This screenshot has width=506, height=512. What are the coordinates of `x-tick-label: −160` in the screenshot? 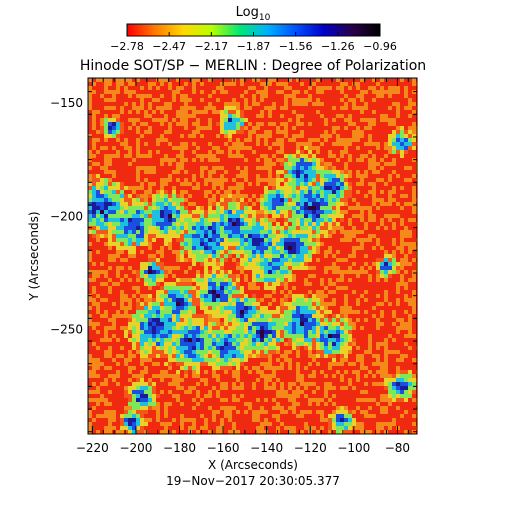 It's located at (223, 448).